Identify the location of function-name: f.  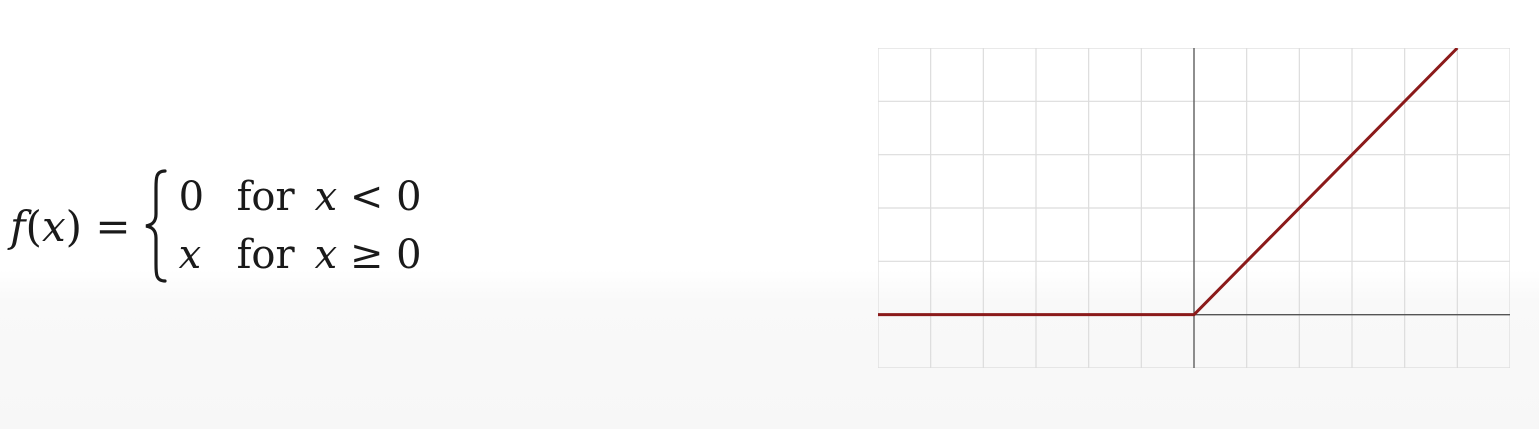
(18, 226).